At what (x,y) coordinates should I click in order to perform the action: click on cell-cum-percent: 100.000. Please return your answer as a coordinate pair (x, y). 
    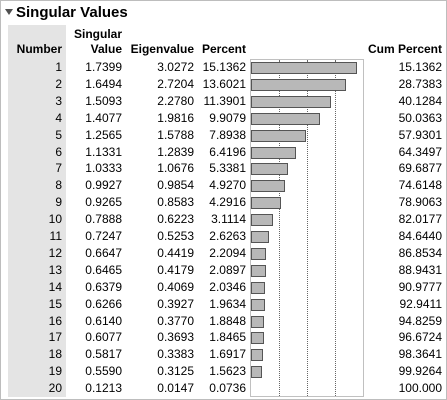
    Looking at the image, I should click on (420, 388).